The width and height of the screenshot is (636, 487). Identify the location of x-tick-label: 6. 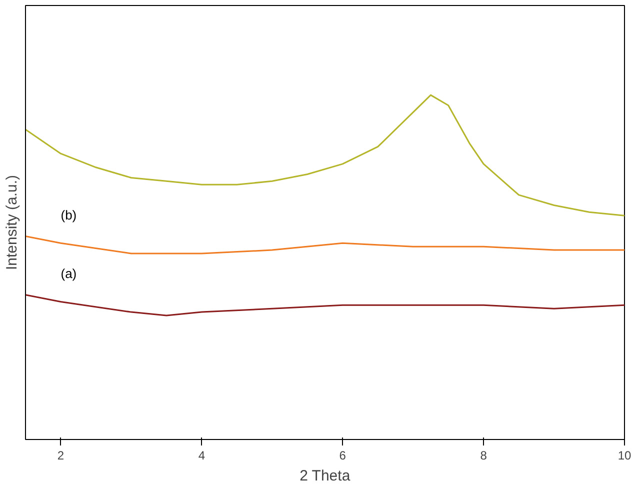
(342, 455).